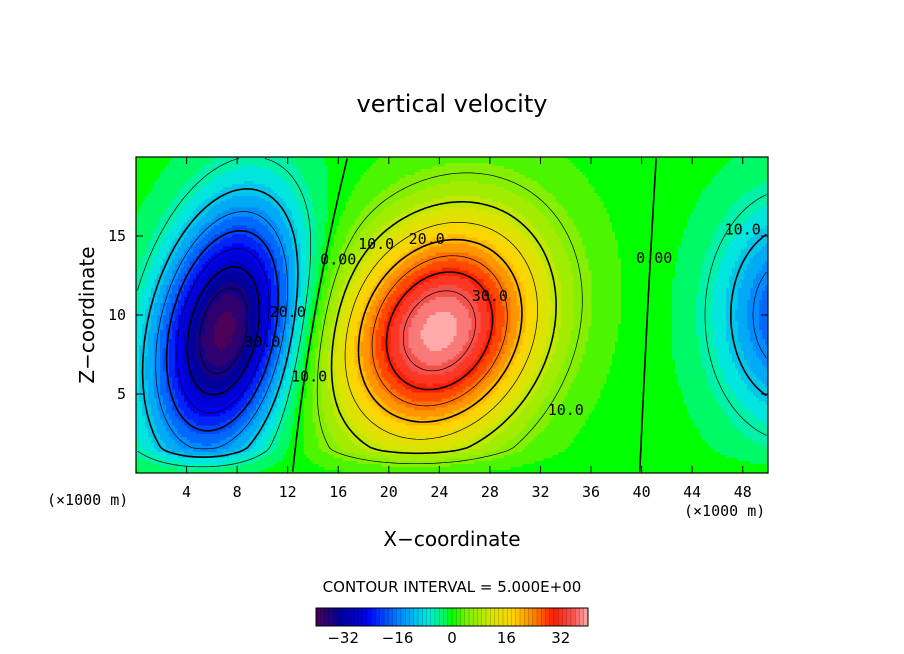 The width and height of the screenshot is (904, 654). I want to click on chart-title: vertical velocity, so click(452, 104).